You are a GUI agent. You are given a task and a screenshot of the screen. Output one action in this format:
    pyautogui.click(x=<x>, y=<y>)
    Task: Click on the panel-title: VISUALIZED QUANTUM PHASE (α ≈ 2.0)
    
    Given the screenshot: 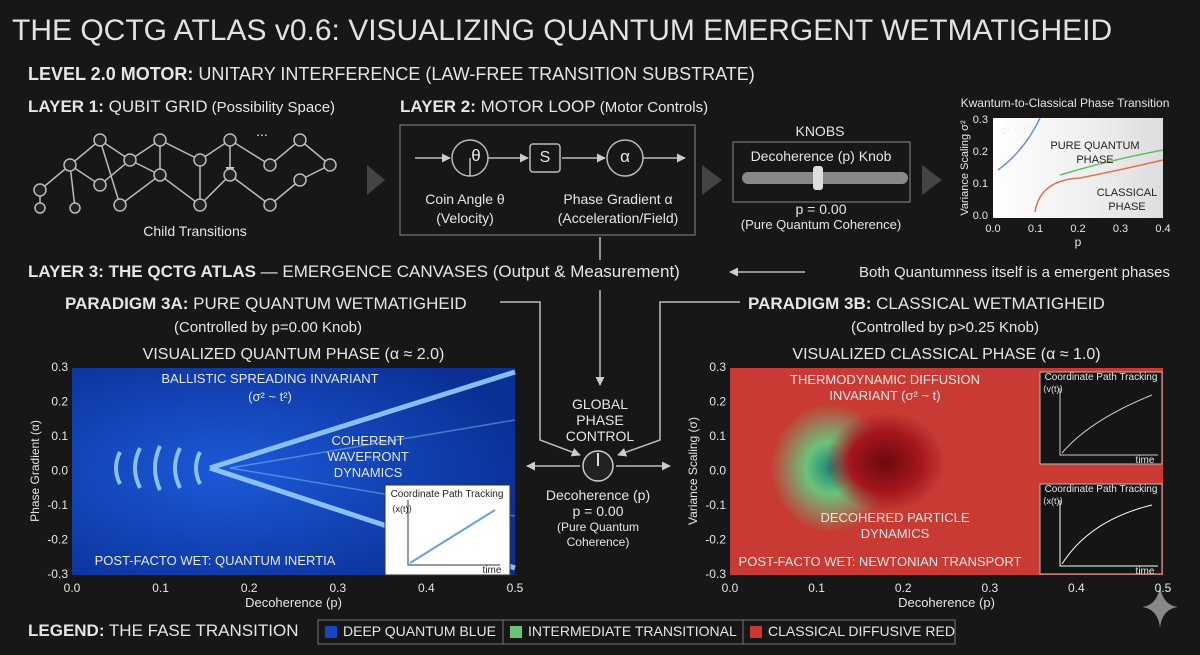 What is the action you would take?
    pyautogui.click(x=294, y=354)
    